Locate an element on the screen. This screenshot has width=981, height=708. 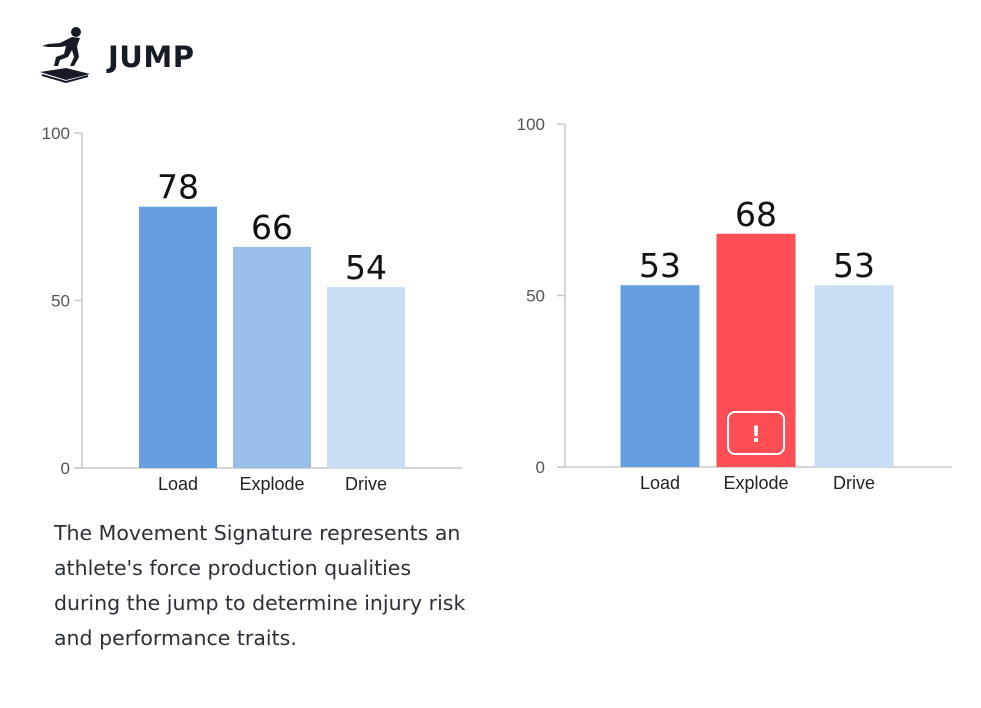
data-label-explode: 68 is located at coordinates (756, 214).